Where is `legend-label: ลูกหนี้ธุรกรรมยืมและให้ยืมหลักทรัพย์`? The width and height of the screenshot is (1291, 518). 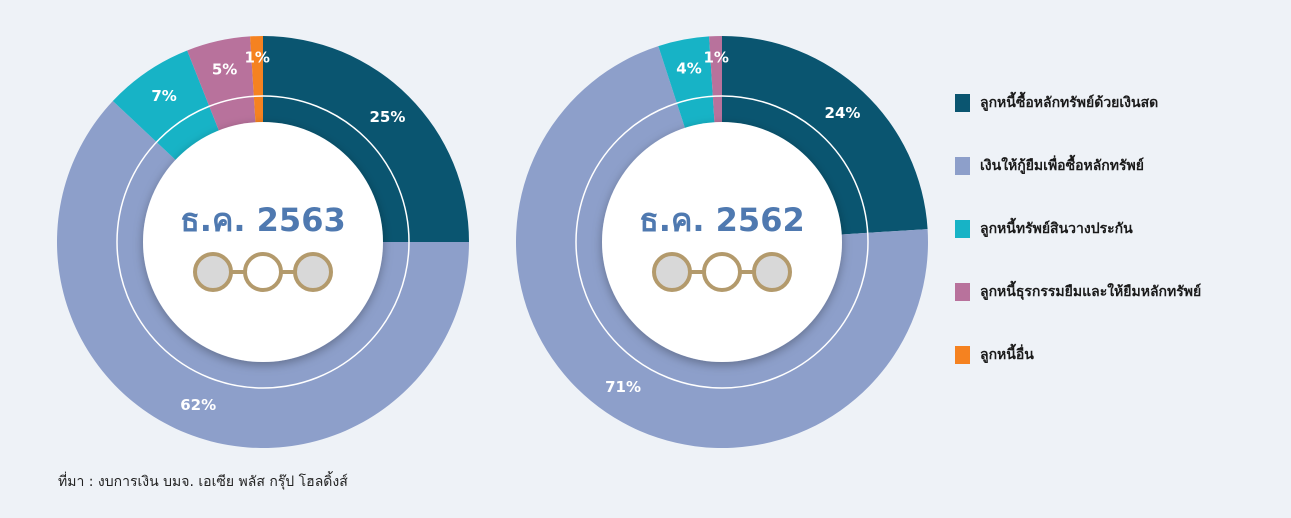
legend-label: ลูกหนี้ธุรกรรมยืมและให้ยืมหลักทรัพย์ is located at coordinates (1090, 290).